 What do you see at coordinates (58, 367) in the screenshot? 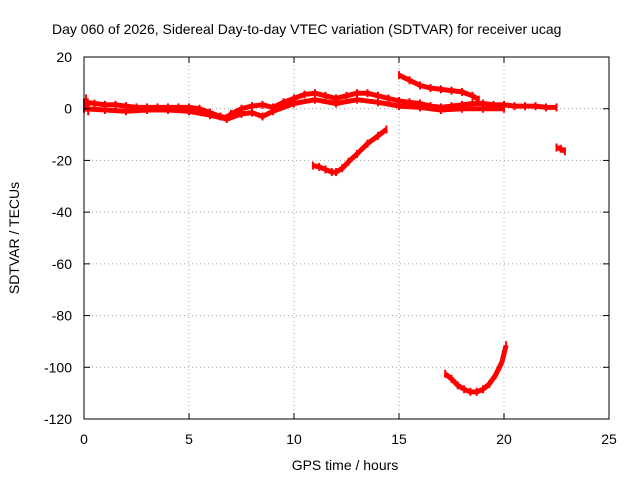
I see `y-tick-label: -100` at bounding box center [58, 367].